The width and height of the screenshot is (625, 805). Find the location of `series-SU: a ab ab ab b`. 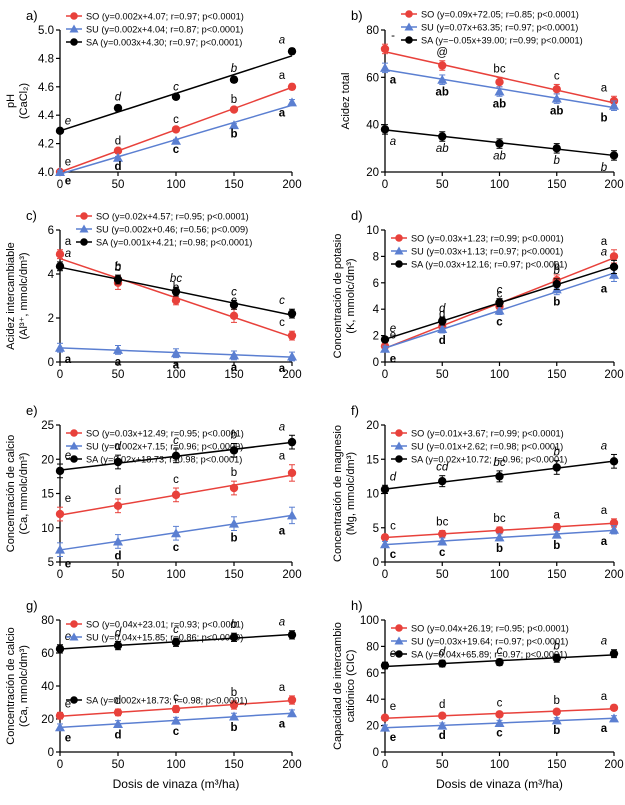

series-SU: a ab ab ab b is located at coordinates (499, 93).